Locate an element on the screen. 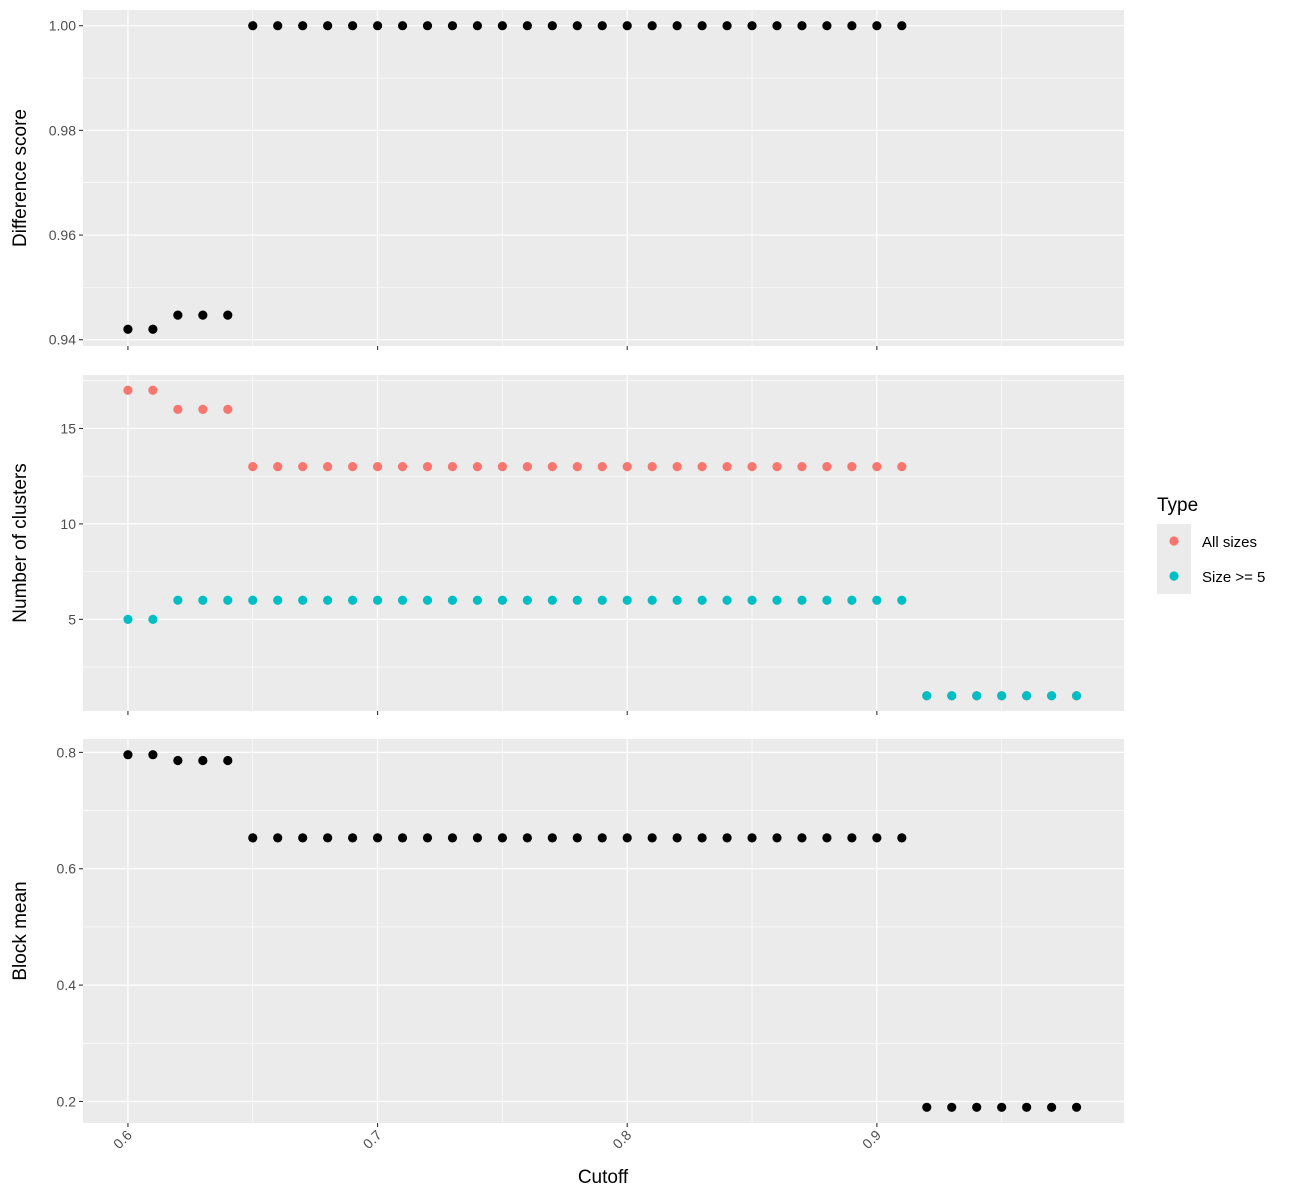  y-tick-label: 5 is located at coordinates (72, 619).